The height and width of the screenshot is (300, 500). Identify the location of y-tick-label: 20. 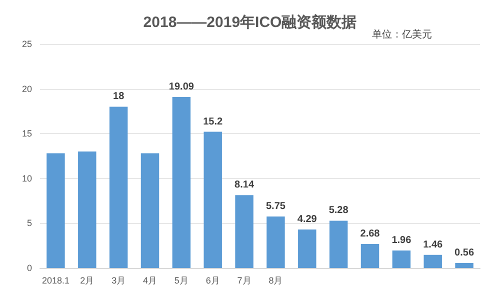
(27, 89).